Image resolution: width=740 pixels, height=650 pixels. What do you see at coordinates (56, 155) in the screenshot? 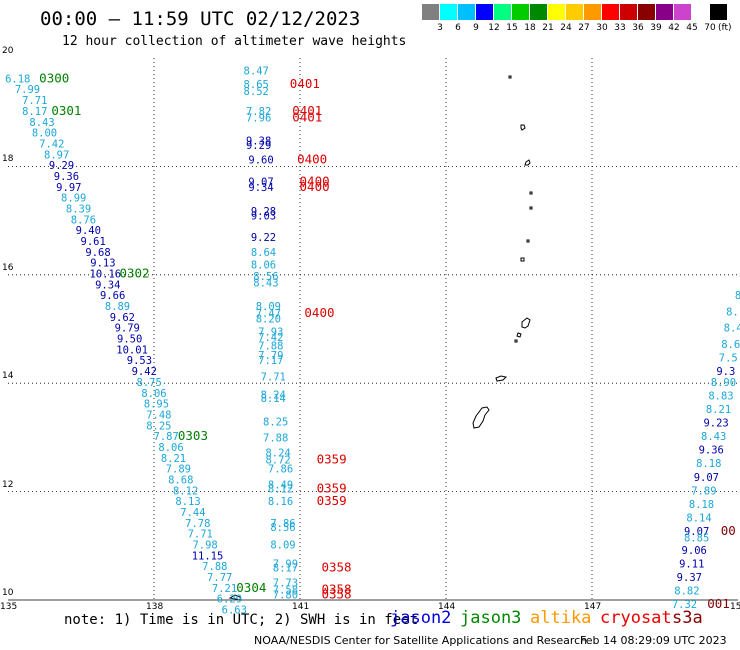
I see `wave-height-value: 8.97` at bounding box center [56, 155].